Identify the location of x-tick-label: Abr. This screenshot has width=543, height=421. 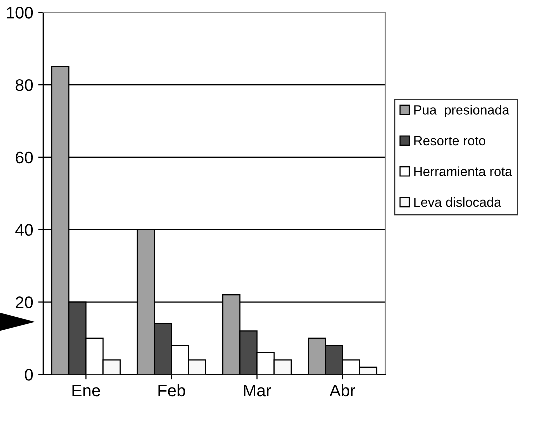
(343, 390).